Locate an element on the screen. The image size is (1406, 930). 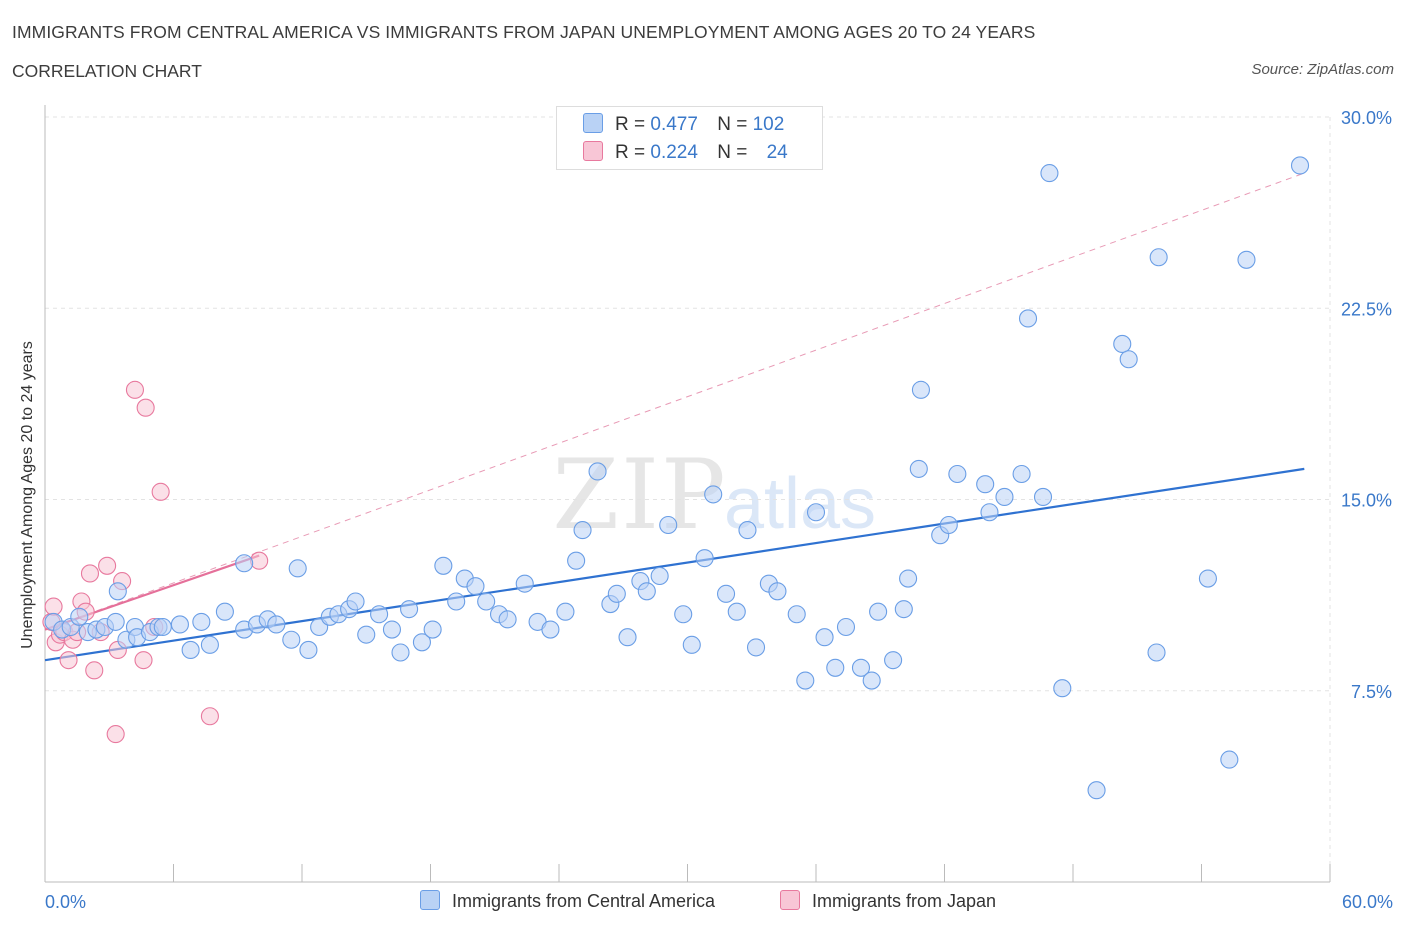
series-japan-points is located at coordinates (155, 562).